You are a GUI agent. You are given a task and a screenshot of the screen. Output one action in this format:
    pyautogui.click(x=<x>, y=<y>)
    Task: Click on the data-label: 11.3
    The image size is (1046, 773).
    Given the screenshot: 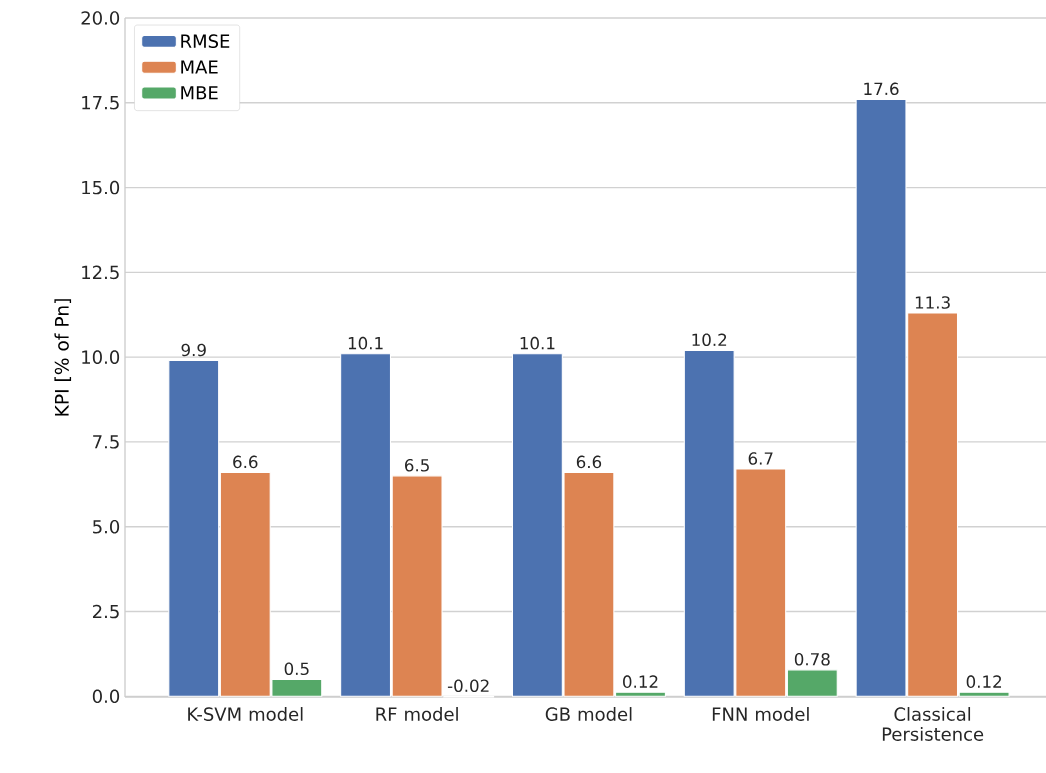 What is the action you would take?
    pyautogui.click(x=932, y=302)
    